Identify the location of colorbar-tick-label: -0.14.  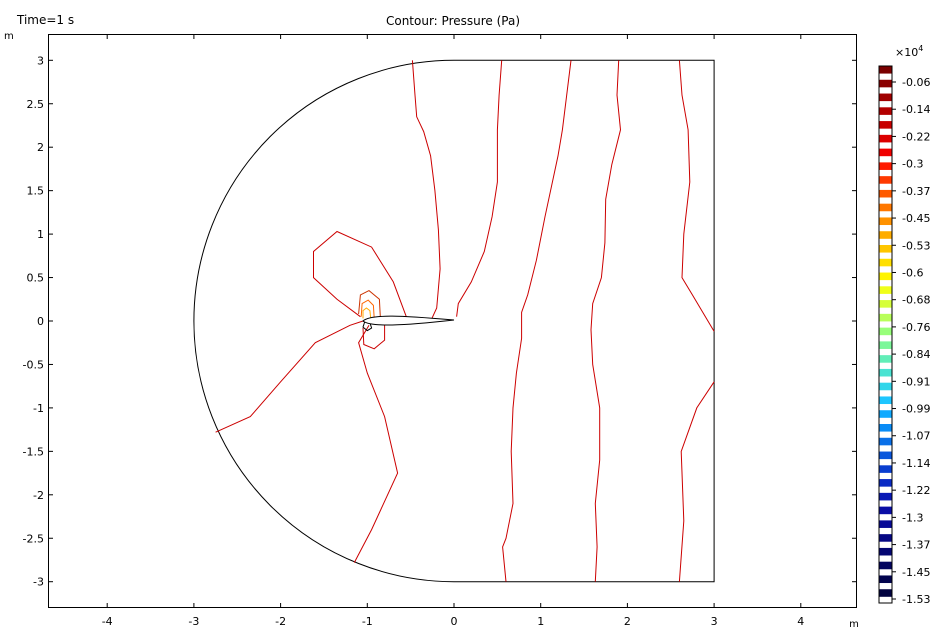
(916, 109).